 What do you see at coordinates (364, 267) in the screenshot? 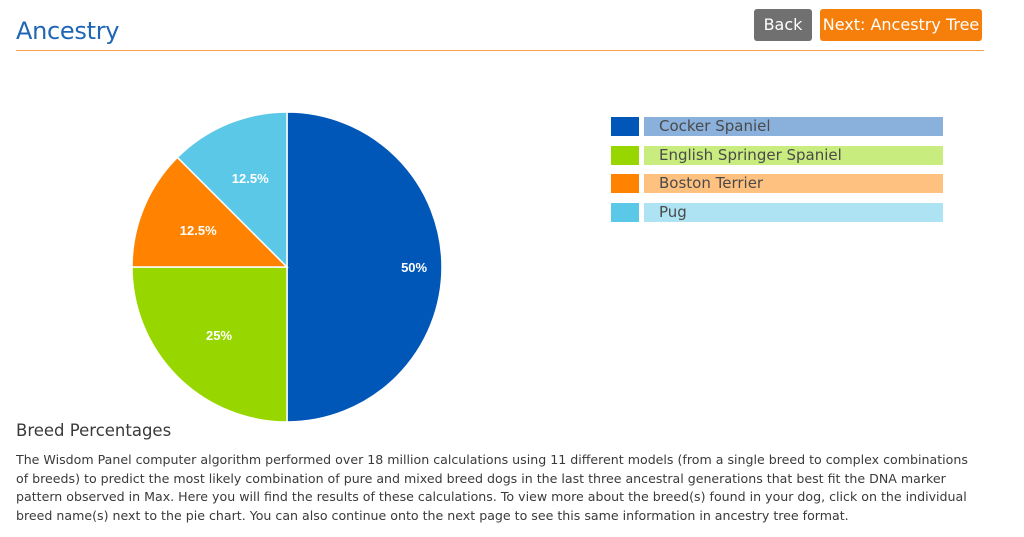
I see `pie-slice-cocker-spaniel` at bounding box center [364, 267].